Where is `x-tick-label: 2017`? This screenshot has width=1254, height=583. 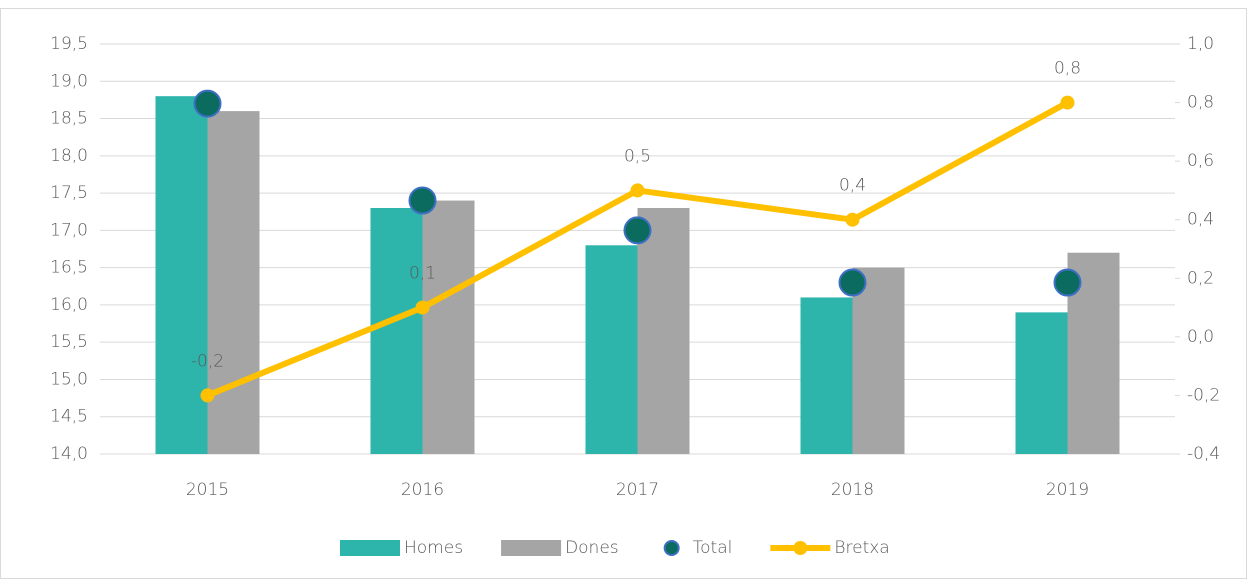
x-tick-label: 2017 is located at coordinates (637, 490).